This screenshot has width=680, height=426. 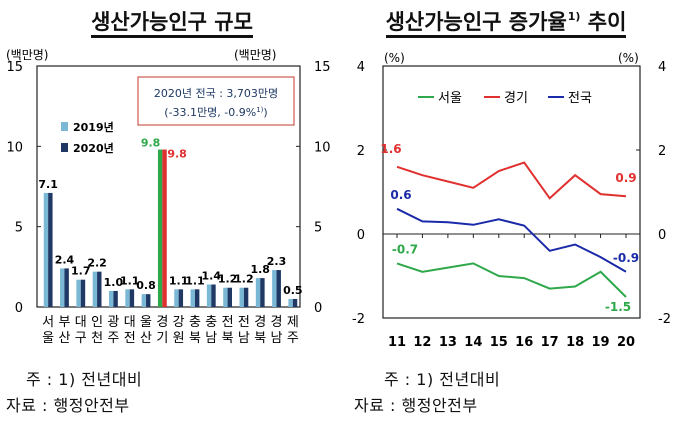 What do you see at coordinates (177, 154) in the screenshot?
I see `bar-data-label-gyeonggi-2020: 9.8` at bounding box center [177, 154].